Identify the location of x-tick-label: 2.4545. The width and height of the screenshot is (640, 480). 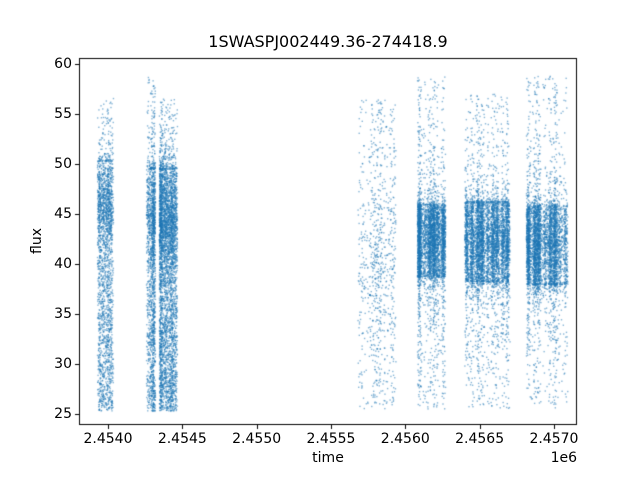
(182, 439).